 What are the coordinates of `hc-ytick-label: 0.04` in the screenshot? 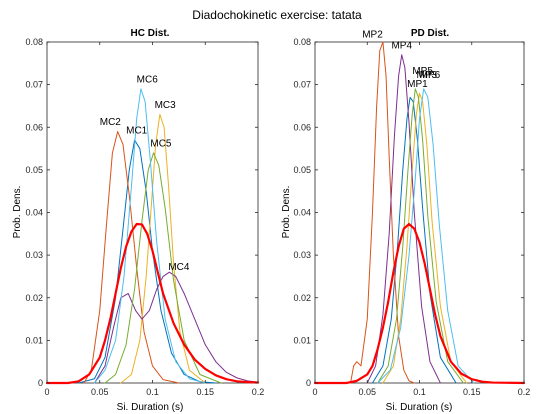 It's located at (34, 213).